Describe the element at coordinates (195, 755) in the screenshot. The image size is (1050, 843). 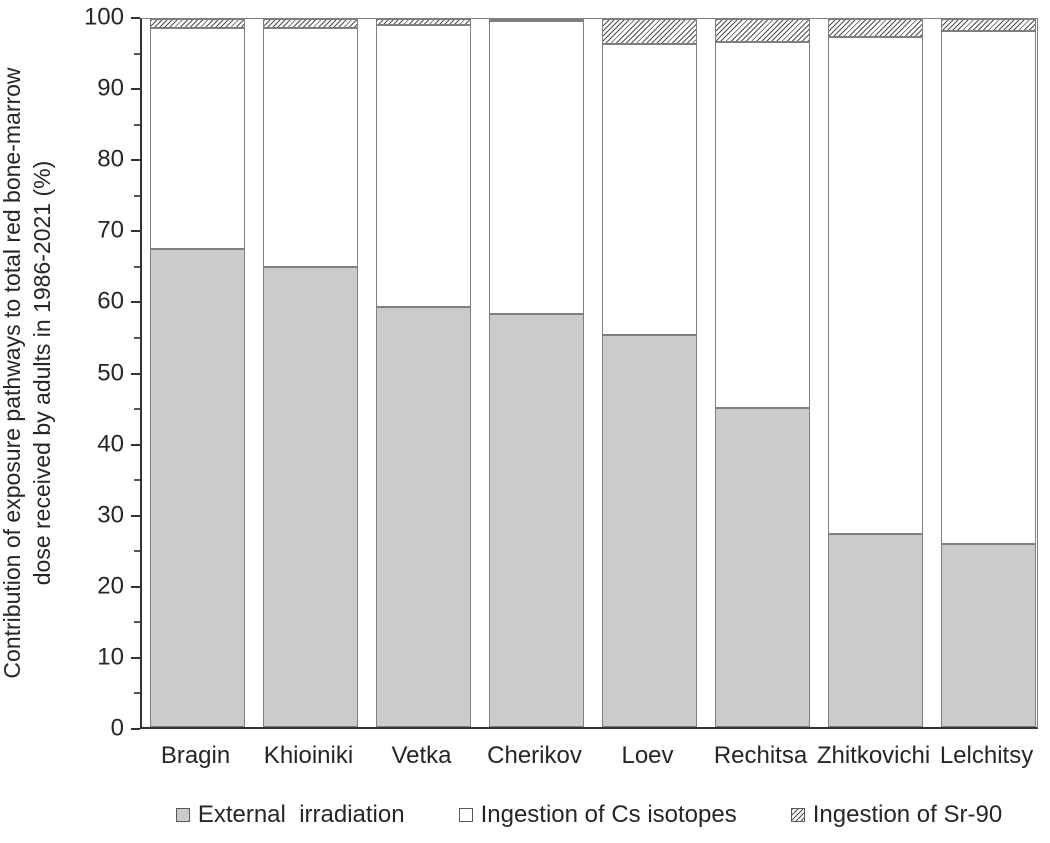
I see `x-axis-label-bragin: Bragin` at that location.